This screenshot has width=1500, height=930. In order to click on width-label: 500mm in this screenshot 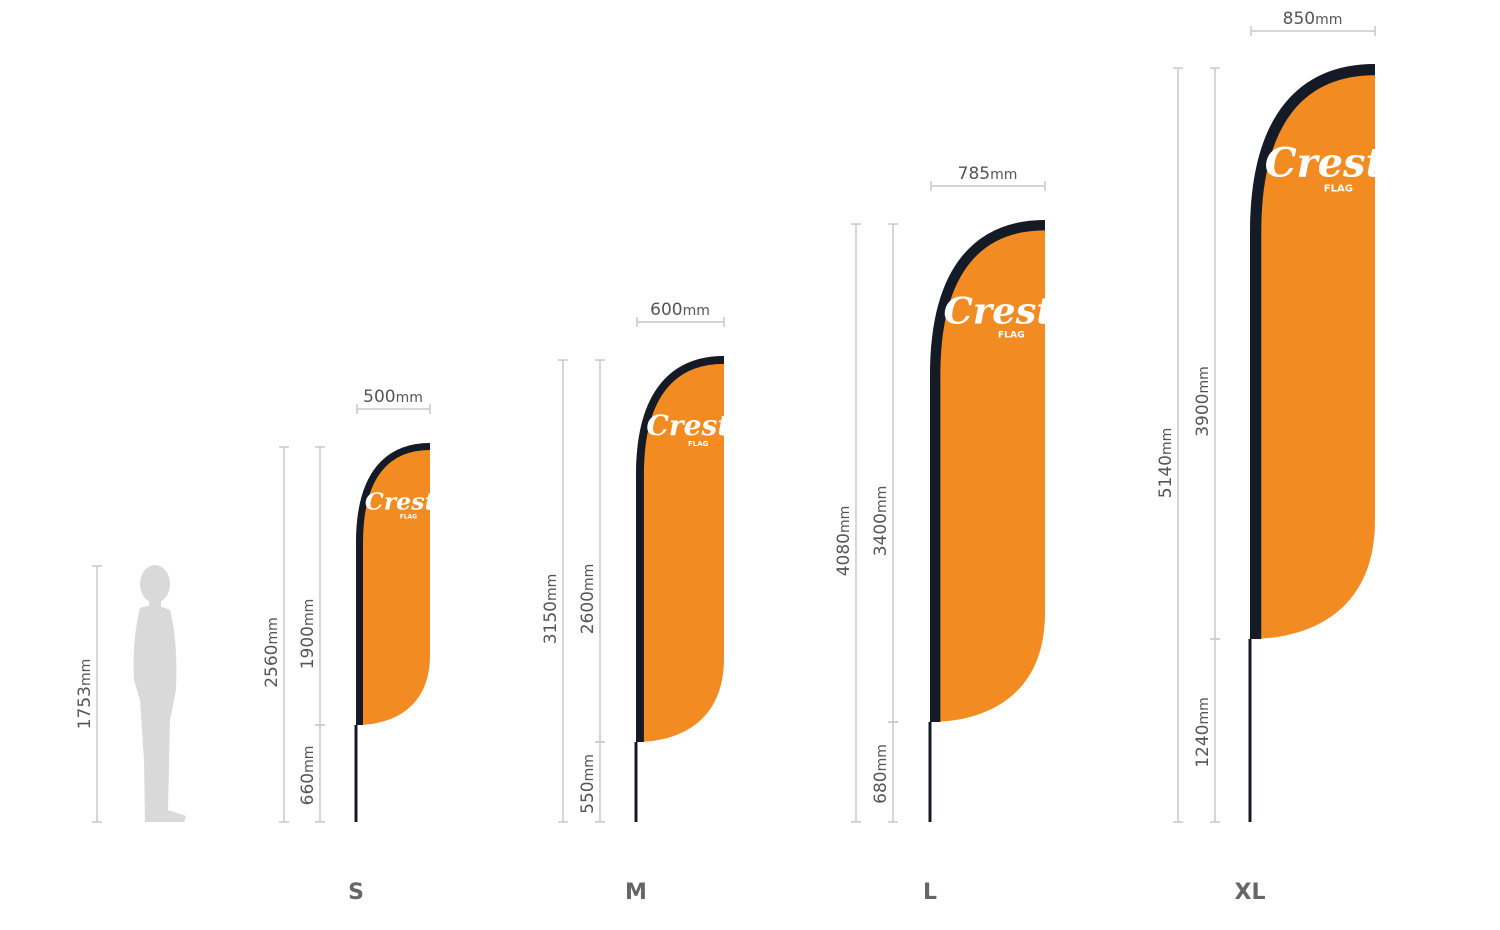, I will do `click(393, 397)`.